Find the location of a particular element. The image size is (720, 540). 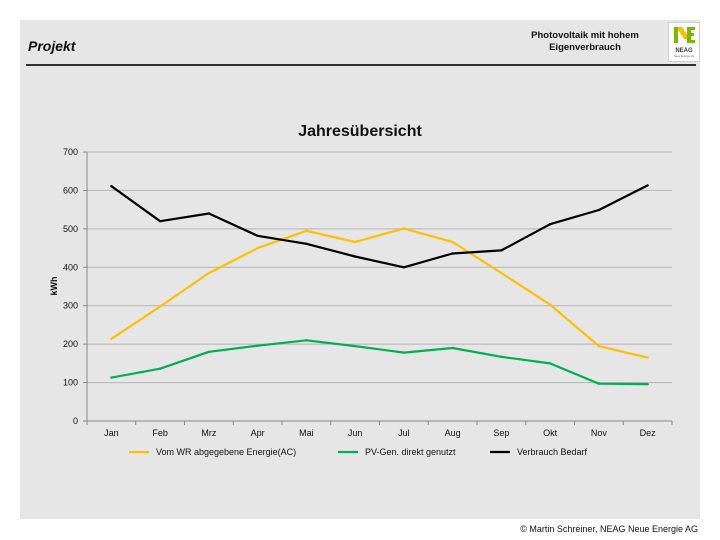

logo-subtext: Neue Energie AG is located at coordinates (684, 56).